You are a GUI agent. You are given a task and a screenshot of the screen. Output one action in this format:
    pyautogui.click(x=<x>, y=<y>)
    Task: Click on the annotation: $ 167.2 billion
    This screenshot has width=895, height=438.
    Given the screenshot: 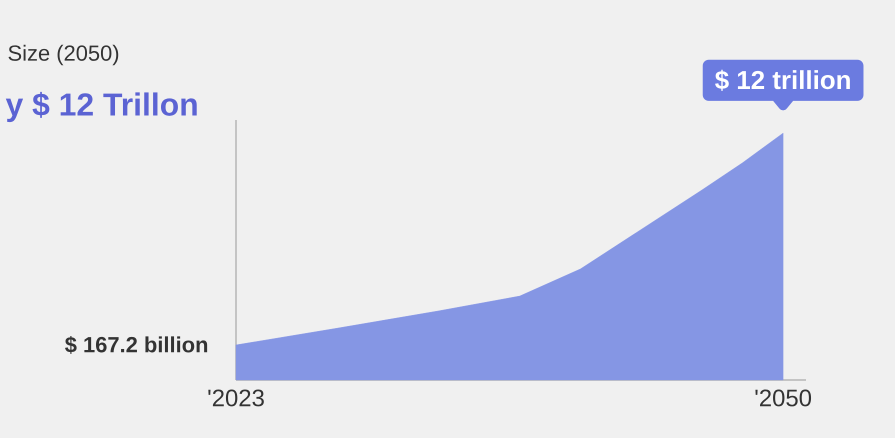 What is the action you would take?
    pyautogui.click(x=136, y=345)
    